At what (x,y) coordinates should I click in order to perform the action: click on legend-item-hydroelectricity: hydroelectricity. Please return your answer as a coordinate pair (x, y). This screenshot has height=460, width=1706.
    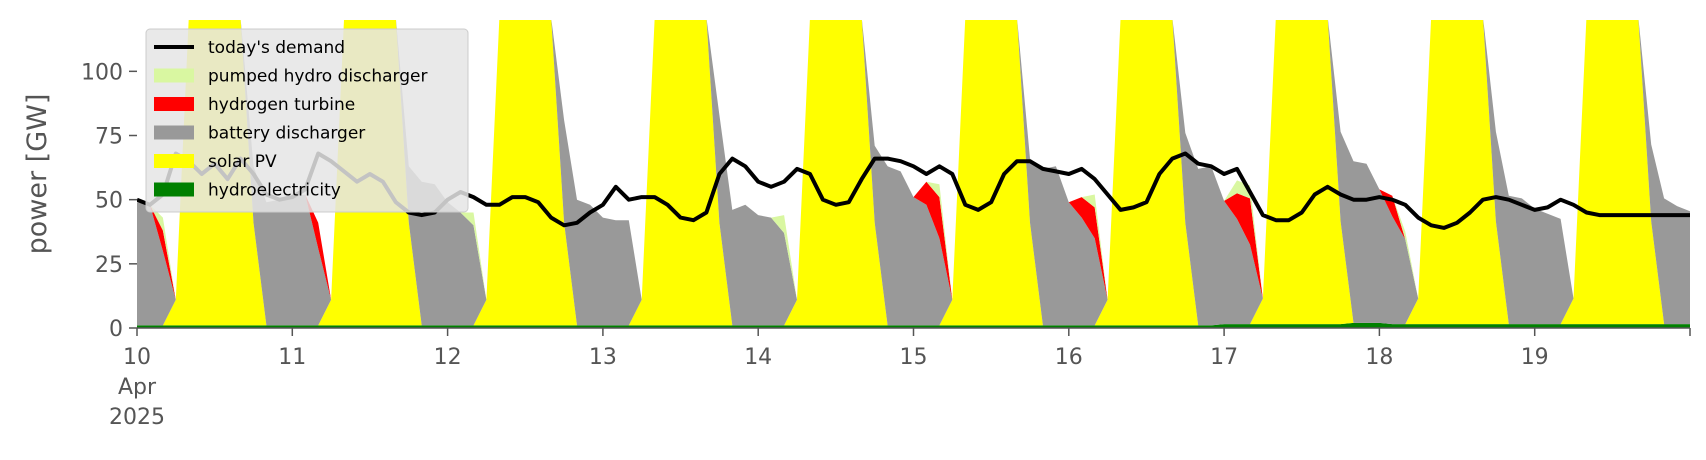
    Looking at the image, I should click on (247, 191).